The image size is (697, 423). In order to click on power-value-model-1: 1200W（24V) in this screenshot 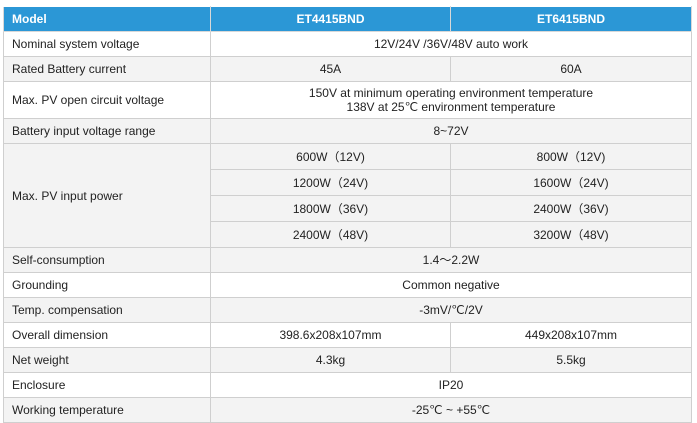, I will do `click(330, 182)`.